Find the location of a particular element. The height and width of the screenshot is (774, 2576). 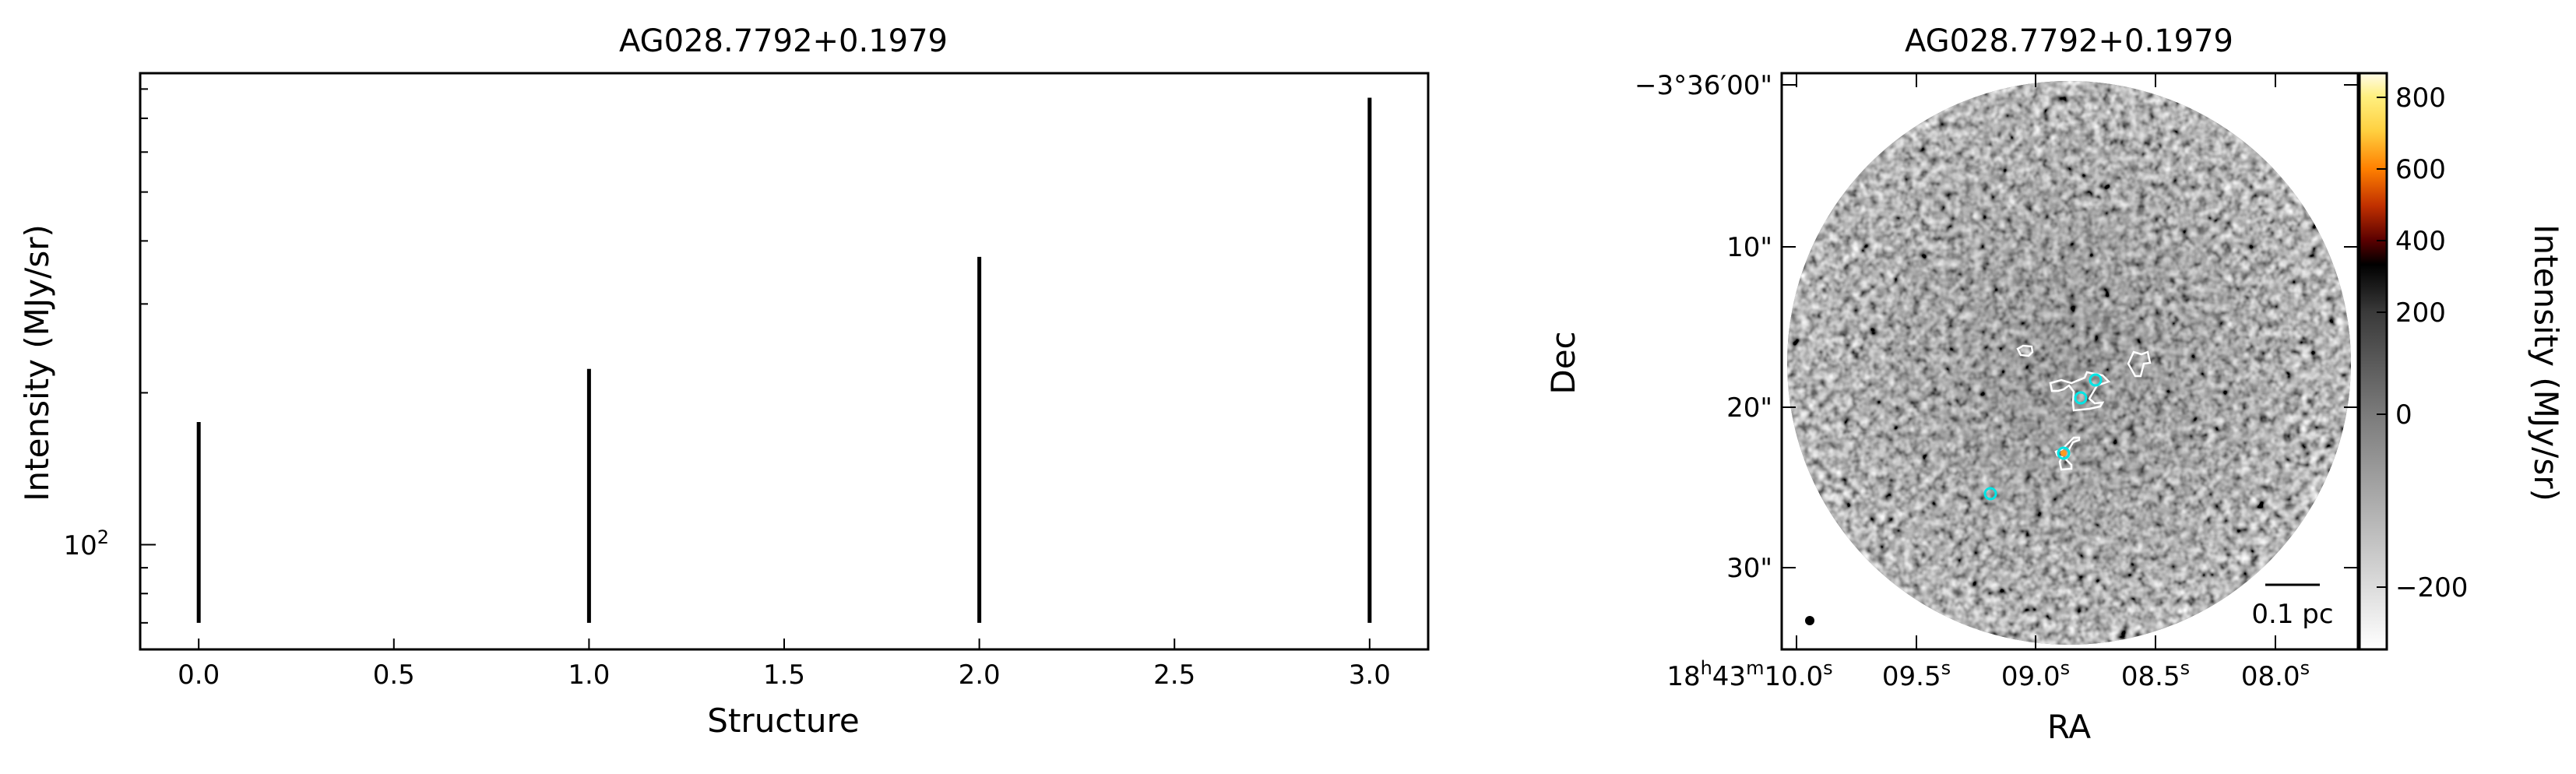

left-y-axis-label: Intensity (MJy/sr) is located at coordinates (37, 362).